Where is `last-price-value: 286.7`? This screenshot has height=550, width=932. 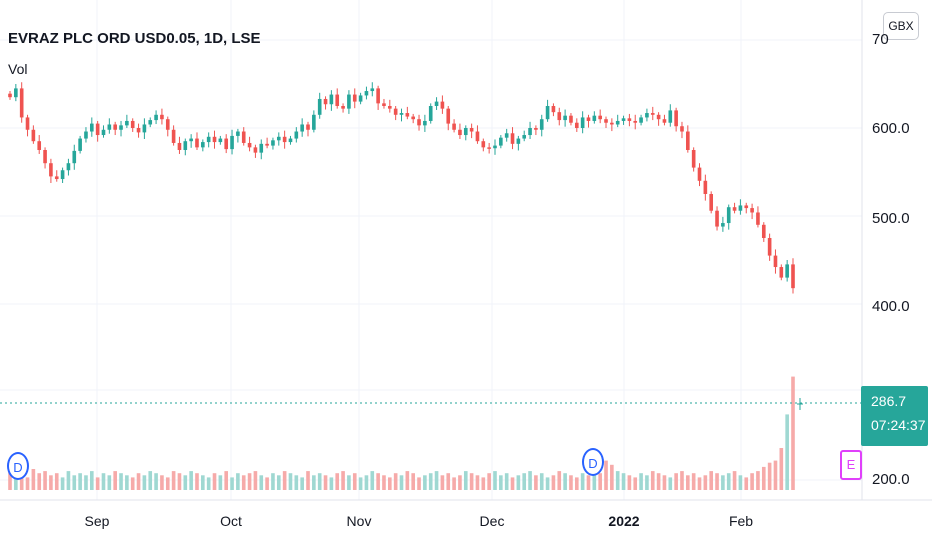 last-price-value: 286.7 is located at coordinates (889, 401).